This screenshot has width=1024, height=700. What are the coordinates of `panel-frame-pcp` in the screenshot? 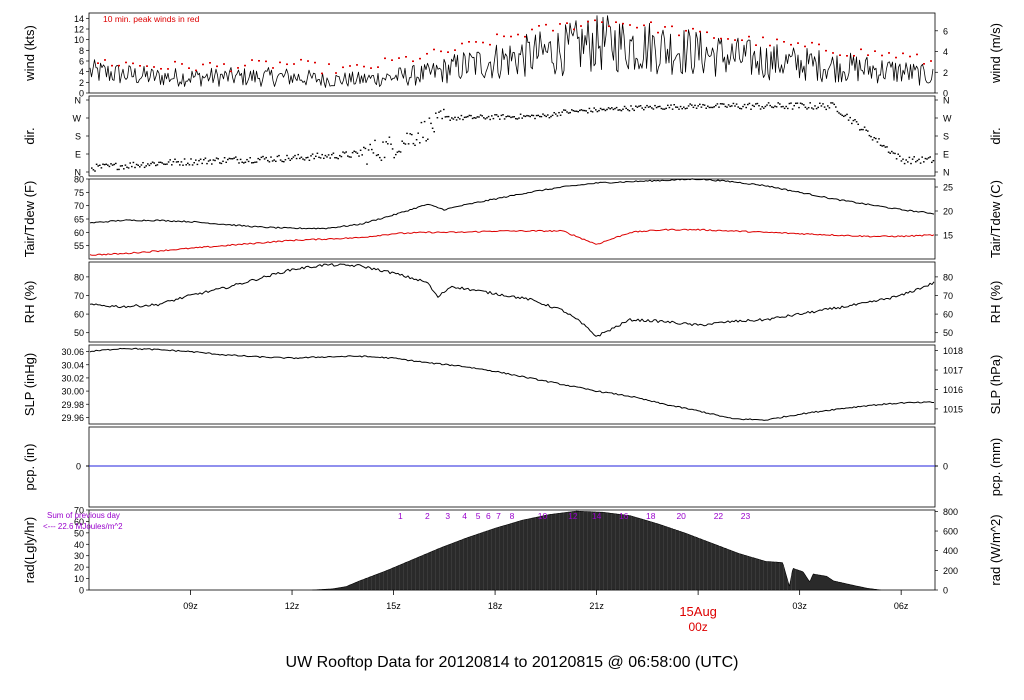 It's located at (512, 467).